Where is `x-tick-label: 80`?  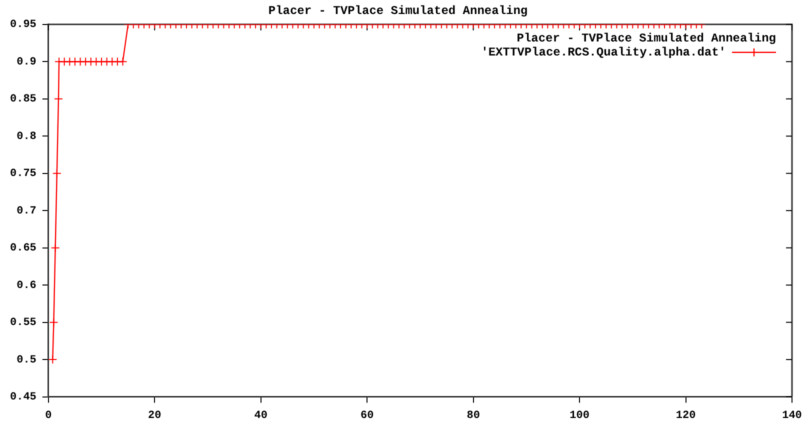
x-tick-label: 80 is located at coordinates (473, 416).